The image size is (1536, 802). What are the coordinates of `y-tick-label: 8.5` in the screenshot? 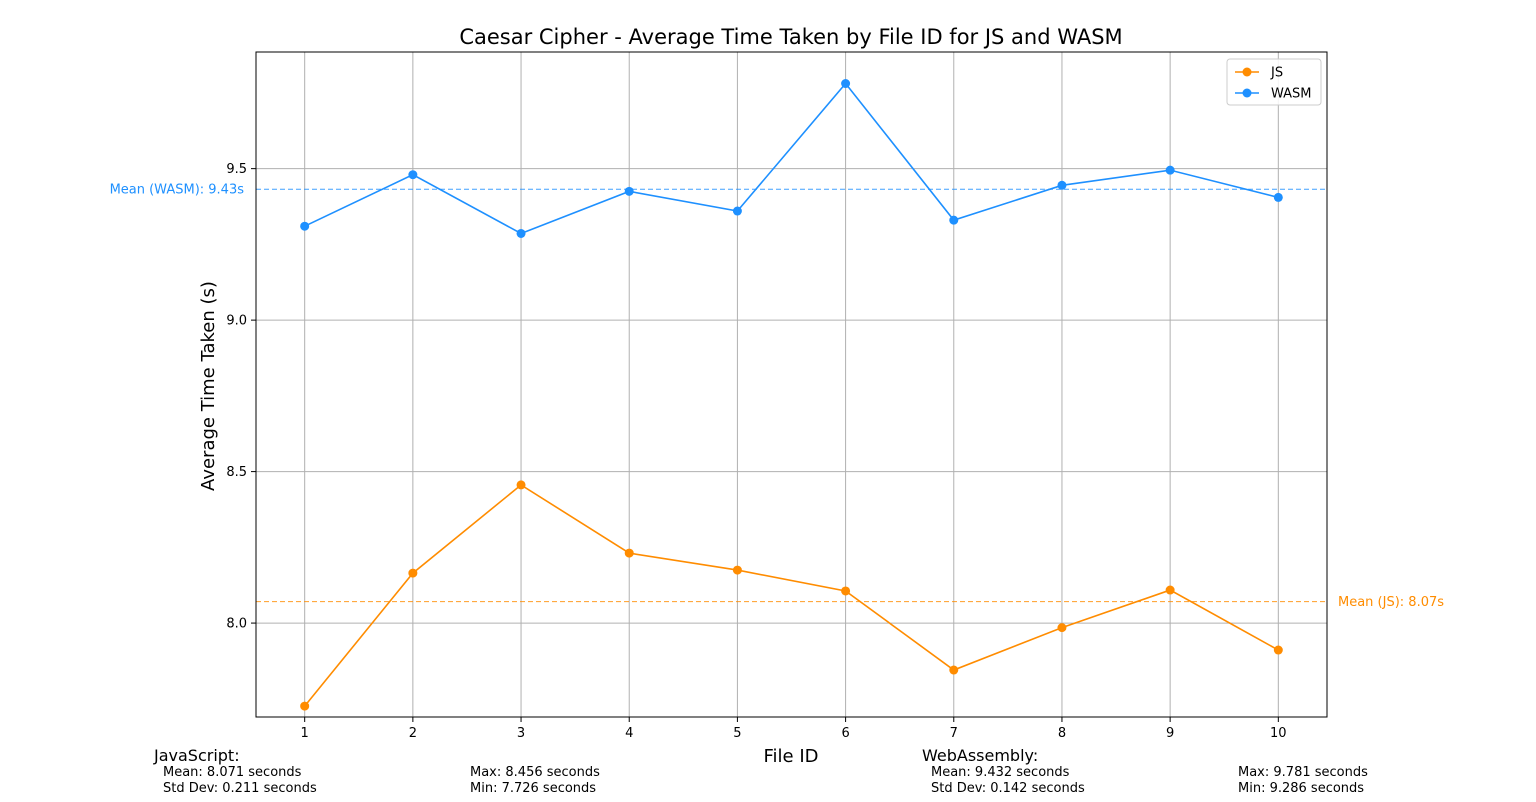 It's located at (236, 472).